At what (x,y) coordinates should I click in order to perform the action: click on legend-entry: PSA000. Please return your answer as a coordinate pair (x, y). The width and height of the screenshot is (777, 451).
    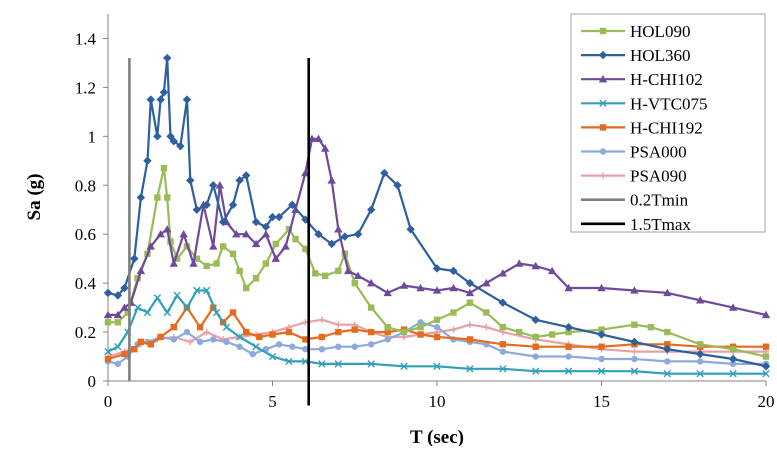
    Looking at the image, I should click on (634, 152).